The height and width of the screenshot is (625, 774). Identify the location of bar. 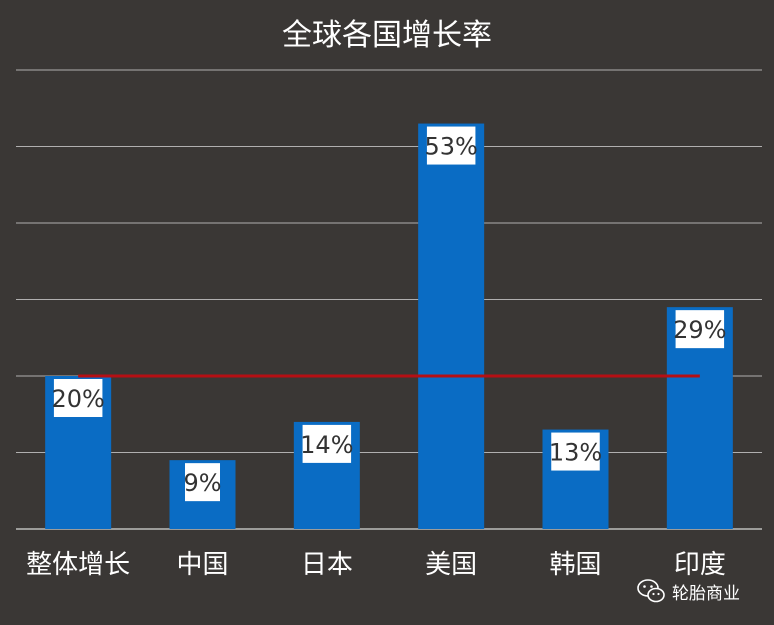
(451, 326).